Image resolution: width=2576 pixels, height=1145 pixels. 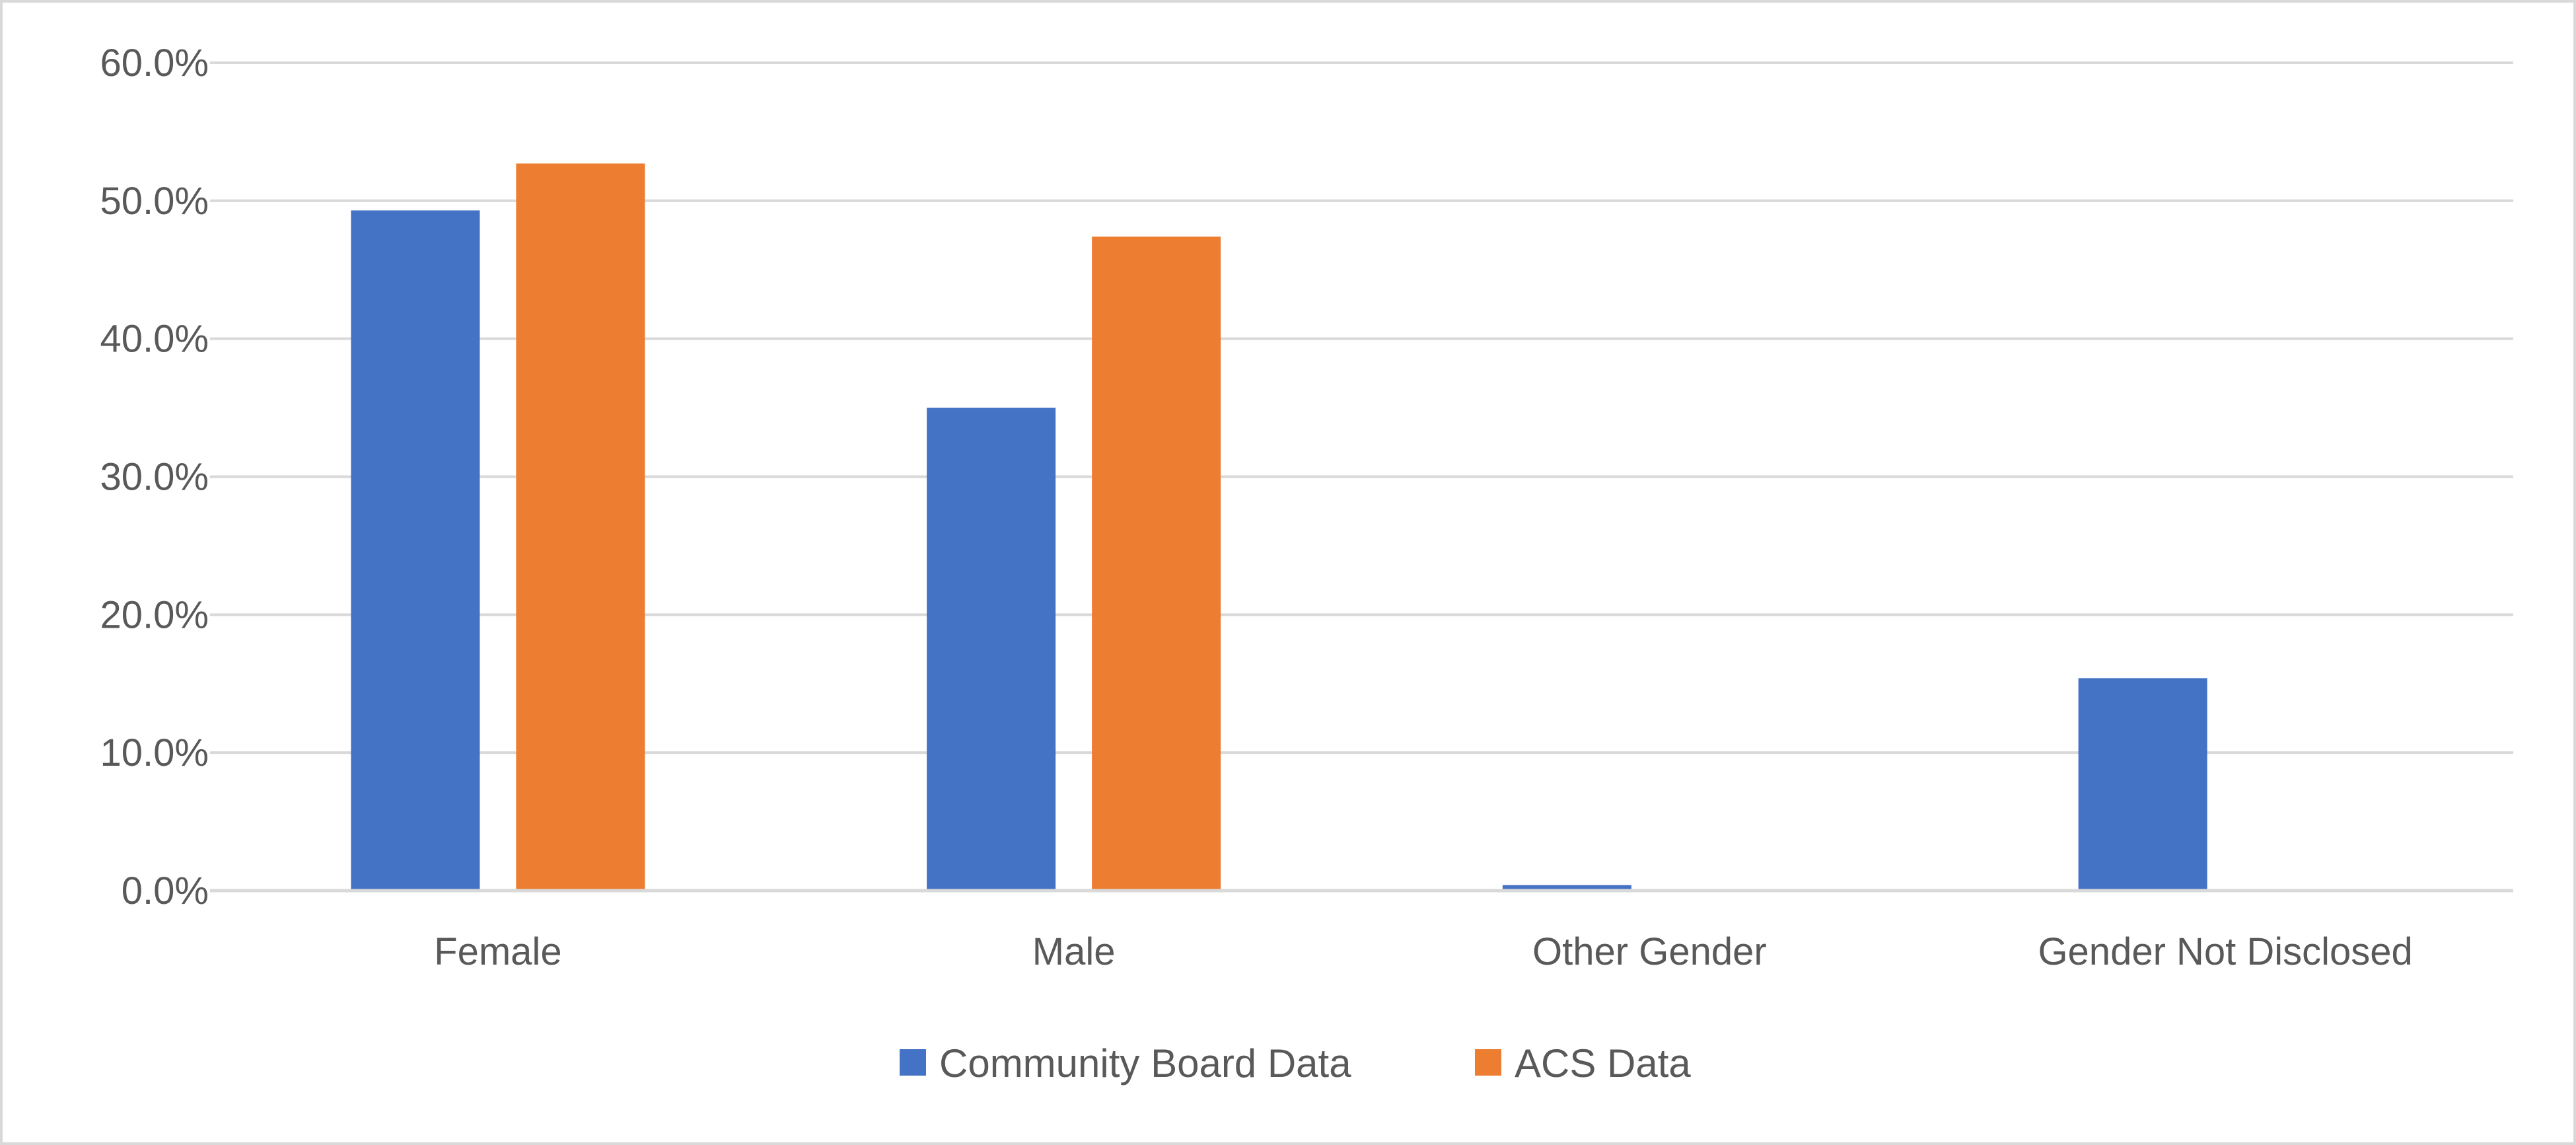 What do you see at coordinates (497, 952) in the screenshot?
I see `x-category-label: Female` at bounding box center [497, 952].